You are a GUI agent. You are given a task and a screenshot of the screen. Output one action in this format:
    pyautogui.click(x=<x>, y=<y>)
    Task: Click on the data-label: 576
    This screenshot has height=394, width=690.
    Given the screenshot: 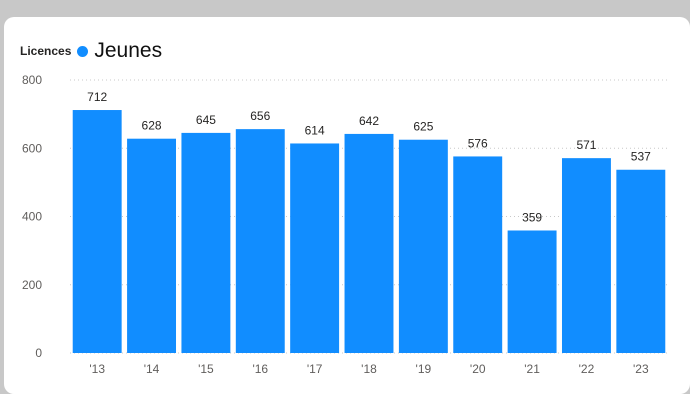 What is the action you would take?
    pyautogui.click(x=478, y=143)
    